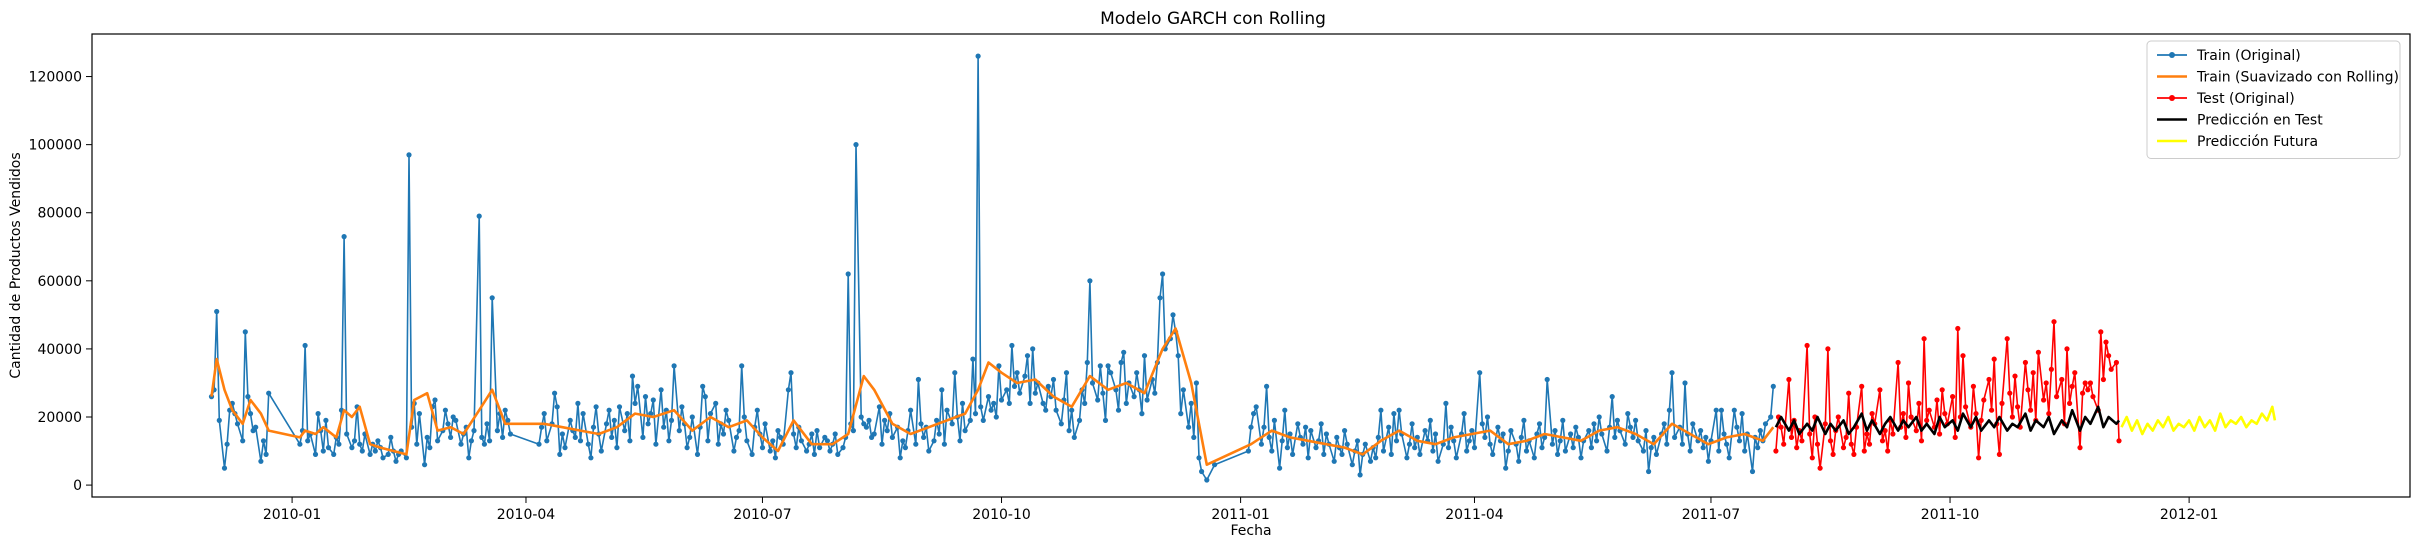  Describe the element at coordinates (2245, 99) in the screenshot. I see `legend-label-test-original: Test (Original)` at that location.